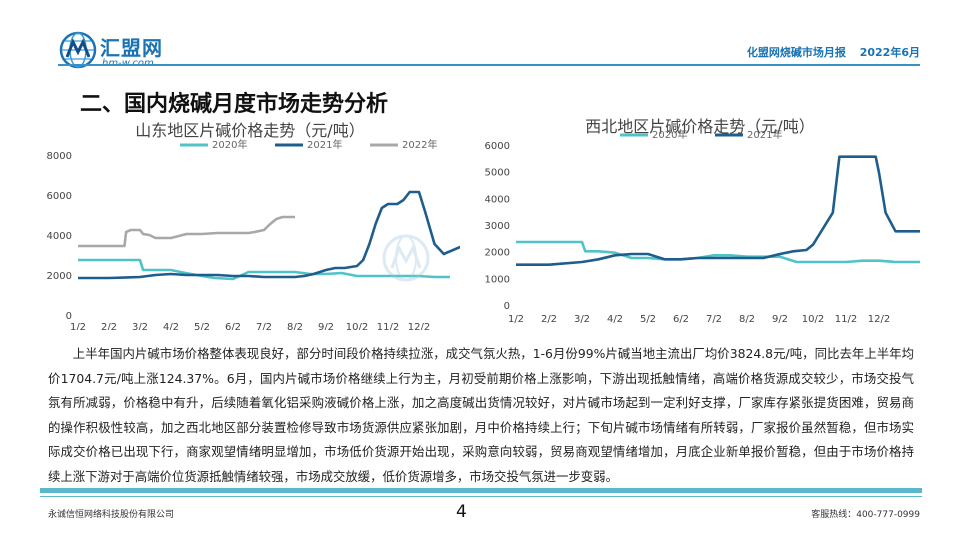 The image size is (960, 540). What do you see at coordinates (128, 63) in the screenshot?
I see `logo-domain: hm-w.com` at bounding box center [128, 63].